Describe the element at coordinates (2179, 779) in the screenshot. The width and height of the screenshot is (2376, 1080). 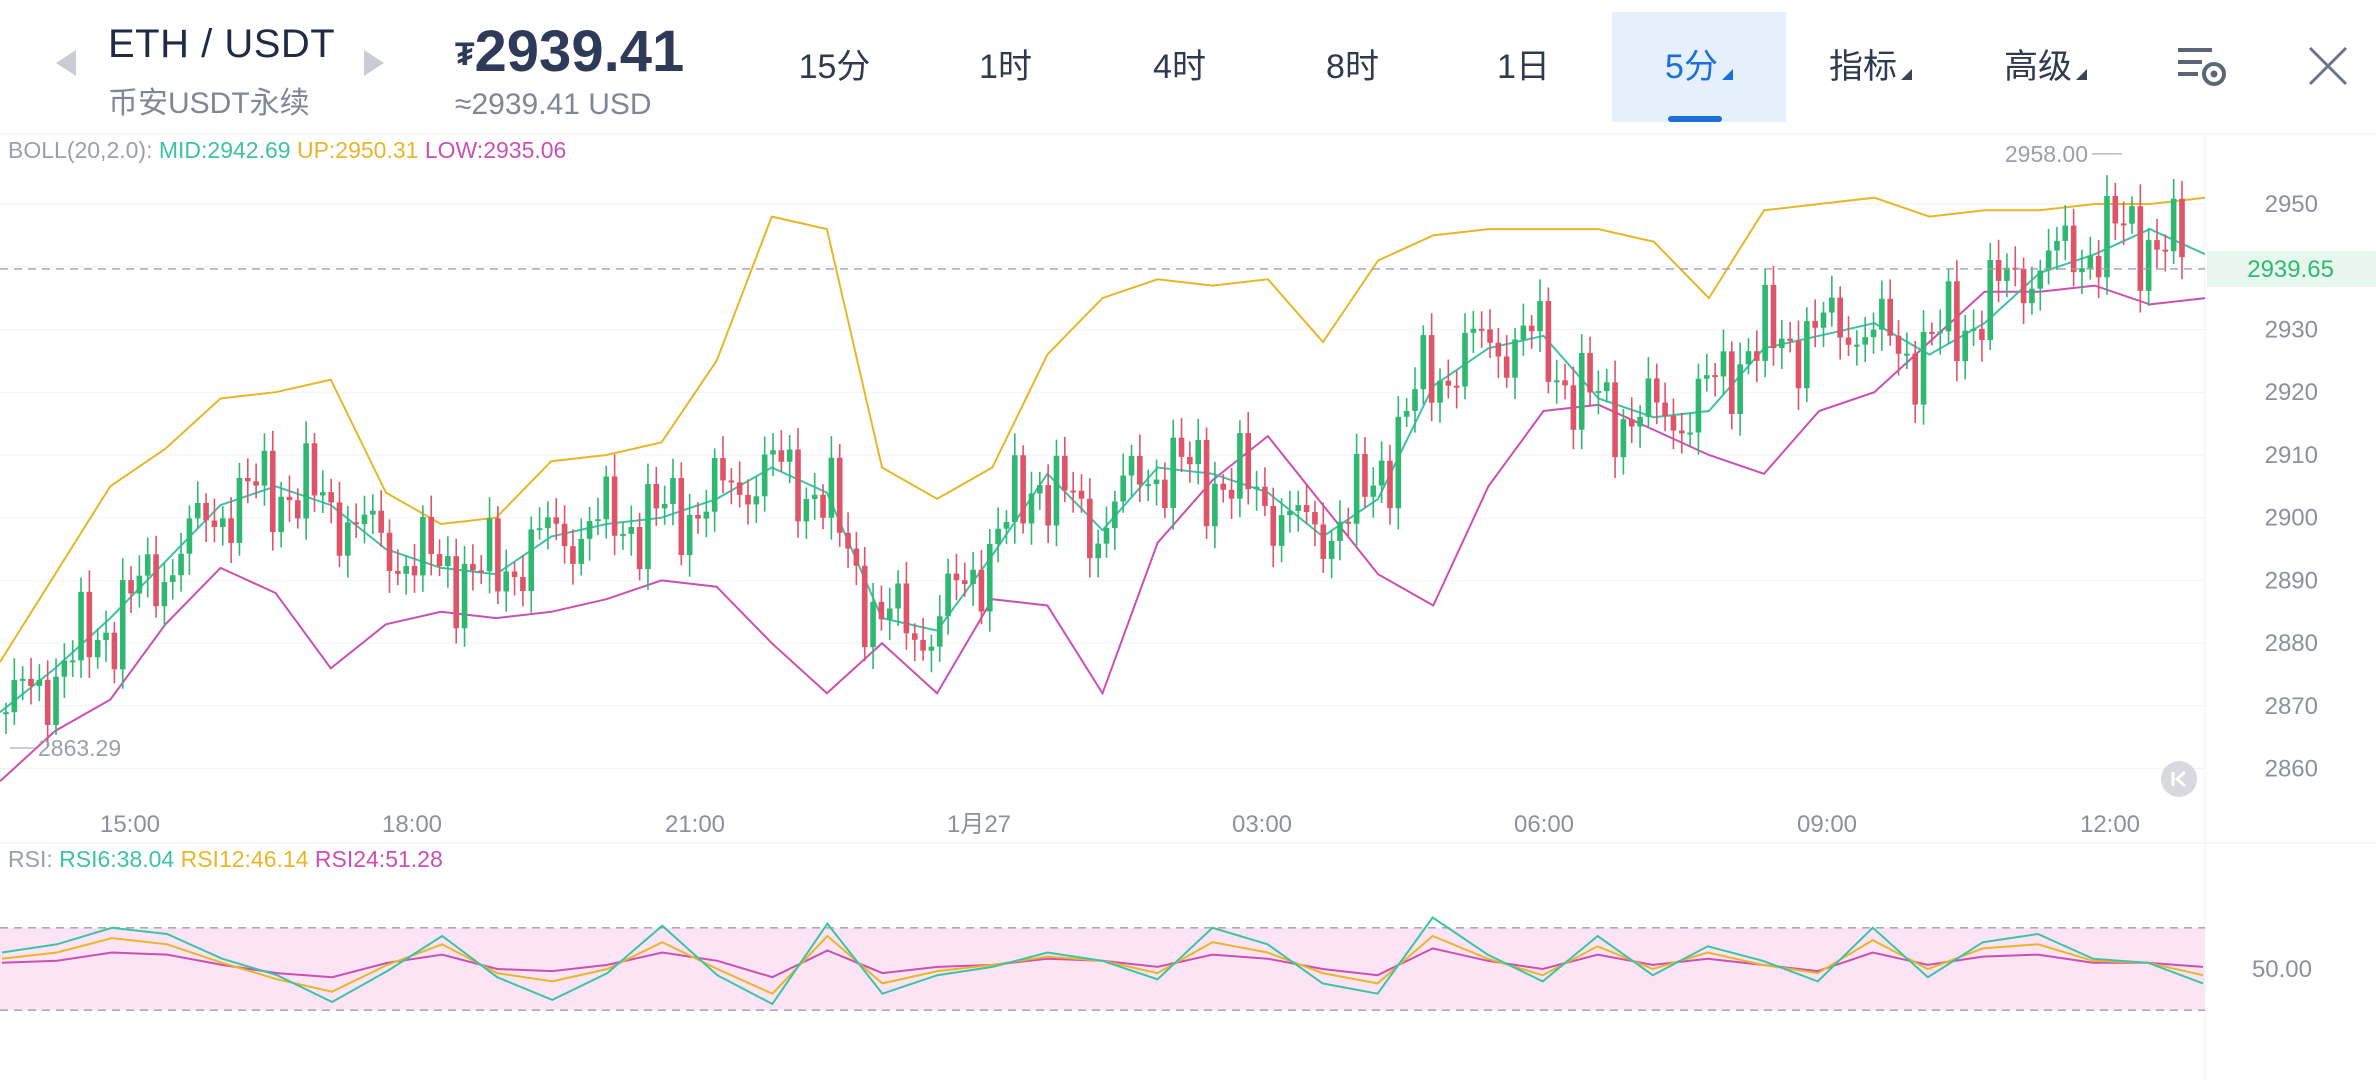
I see `jump-to-latest-icon` at that location.